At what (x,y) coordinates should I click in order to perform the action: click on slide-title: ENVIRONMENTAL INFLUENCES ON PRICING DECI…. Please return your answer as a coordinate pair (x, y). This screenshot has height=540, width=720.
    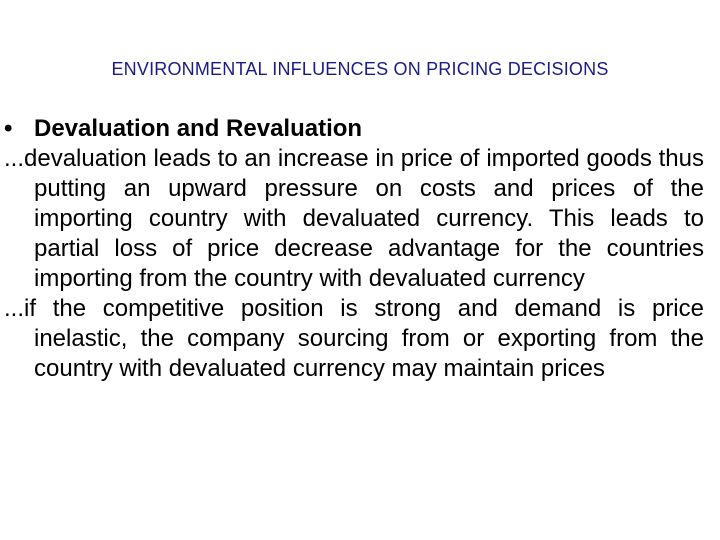
    Looking at the image, I should click on (360, 69).